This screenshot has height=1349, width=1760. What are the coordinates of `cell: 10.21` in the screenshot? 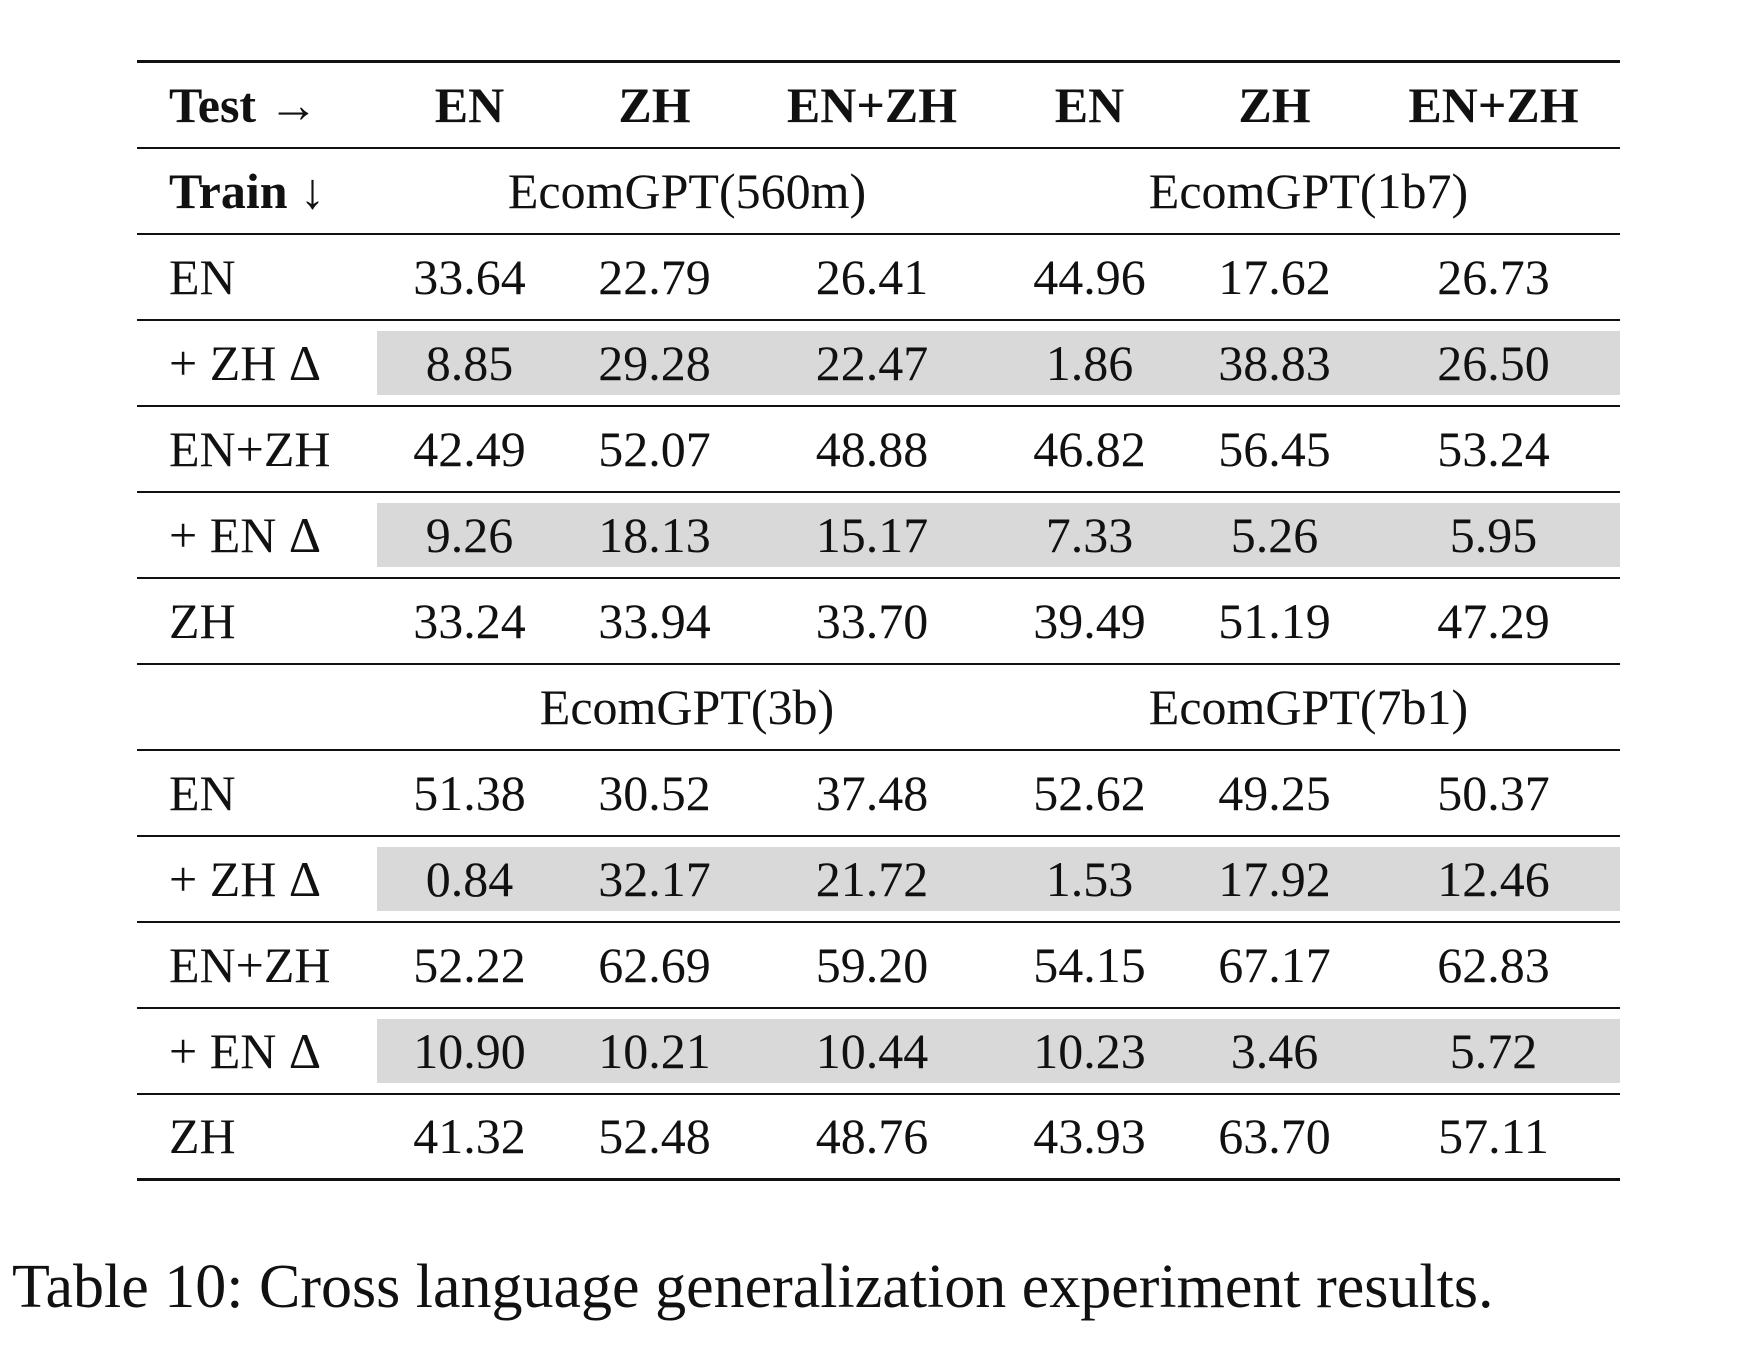 It's located at (654, 1050).